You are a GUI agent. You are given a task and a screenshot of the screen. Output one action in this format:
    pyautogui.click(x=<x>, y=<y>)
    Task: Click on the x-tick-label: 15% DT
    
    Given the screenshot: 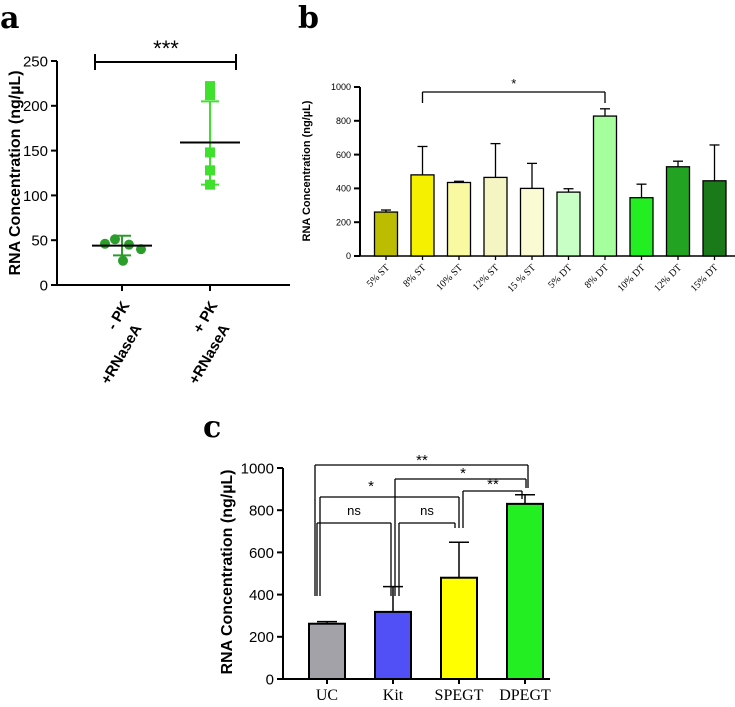 What is the action you would take?
    pyautogui.click(x=705, y=278)
    